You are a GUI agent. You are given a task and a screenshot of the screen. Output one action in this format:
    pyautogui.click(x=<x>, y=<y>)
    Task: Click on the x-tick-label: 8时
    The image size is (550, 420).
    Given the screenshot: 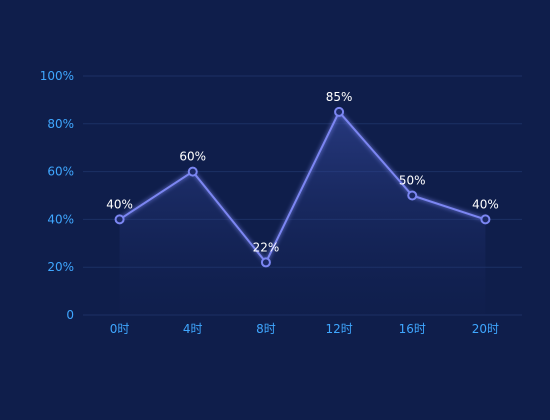 What is the action you would take?
    pyautogui.click(x=266, y=329)
    